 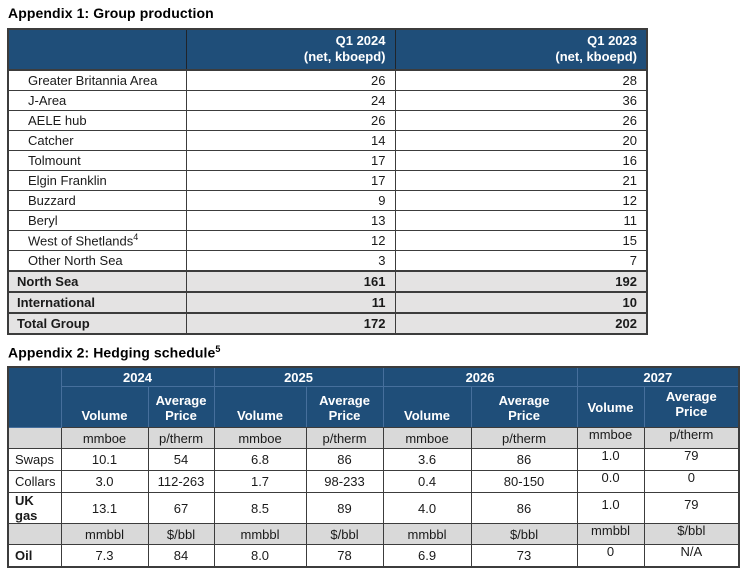 I want to click on cell-text: 13.1, so click(x=104, y=508).